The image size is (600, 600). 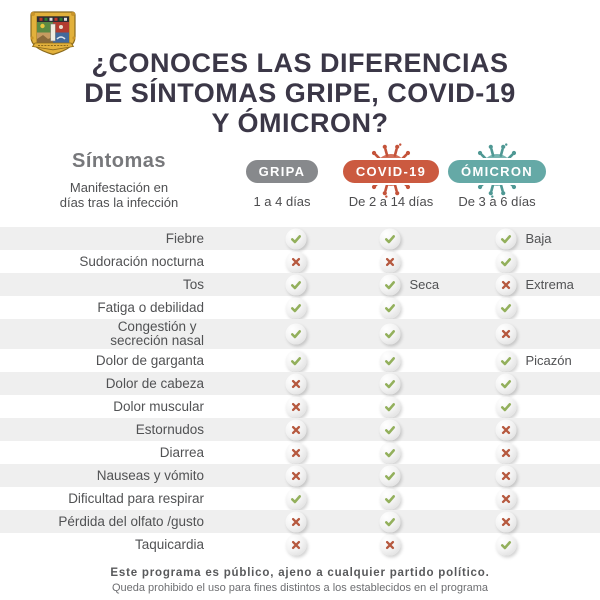 I want to click on cell-note: Seca, so click(x=424, y=284).